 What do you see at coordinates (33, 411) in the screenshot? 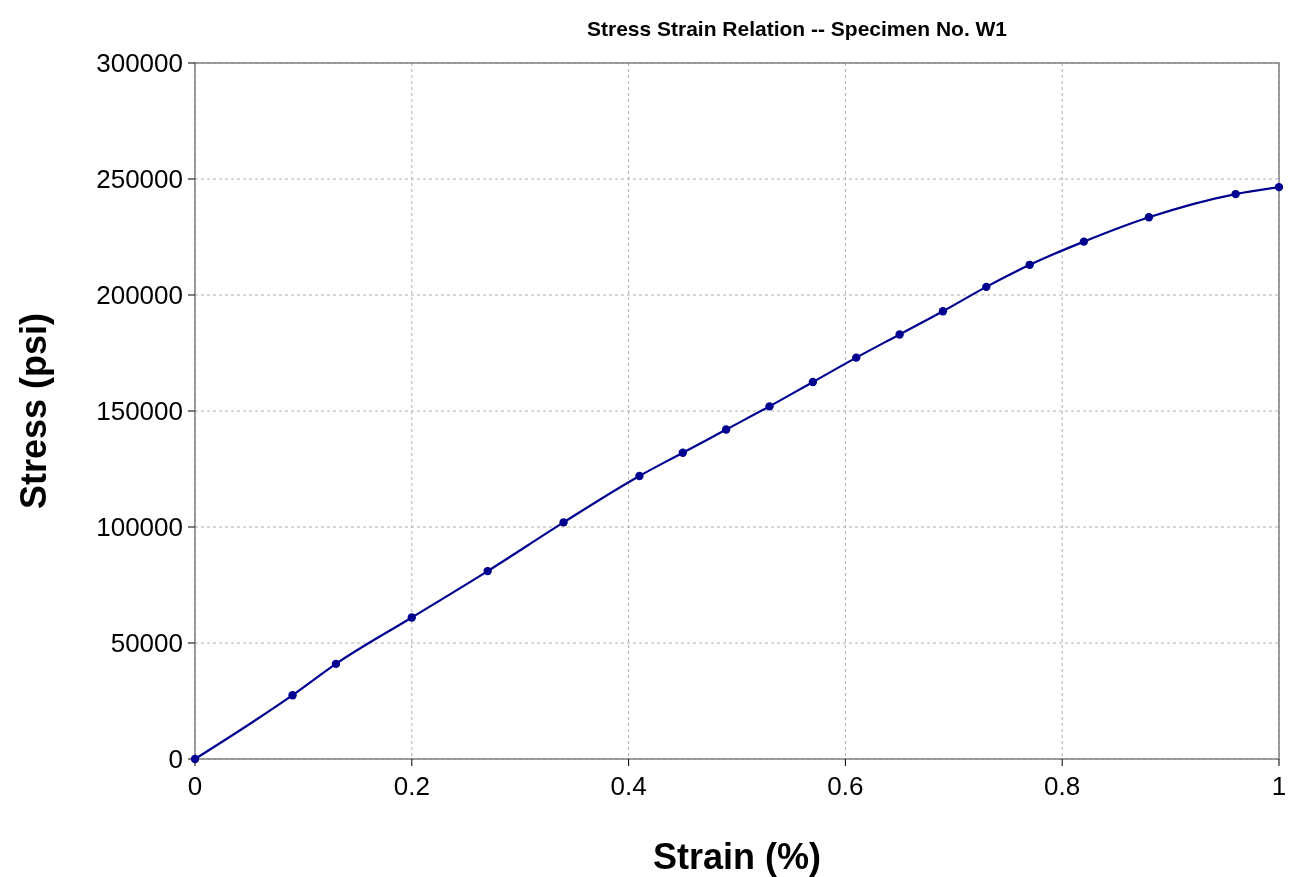
I see `y-axis-title: Stress (psi)` at bounding box center [33, 411].